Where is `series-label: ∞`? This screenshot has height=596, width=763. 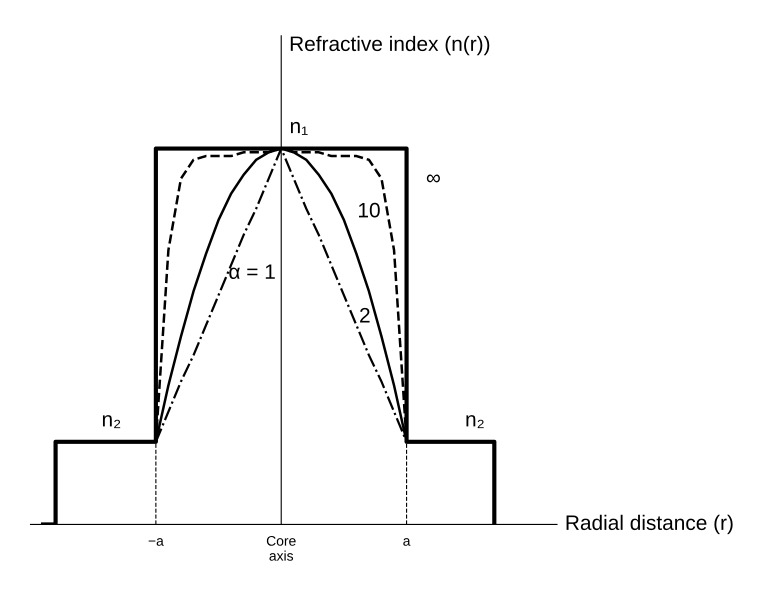 series-label: ∞ is located at coordinates (433, 178).